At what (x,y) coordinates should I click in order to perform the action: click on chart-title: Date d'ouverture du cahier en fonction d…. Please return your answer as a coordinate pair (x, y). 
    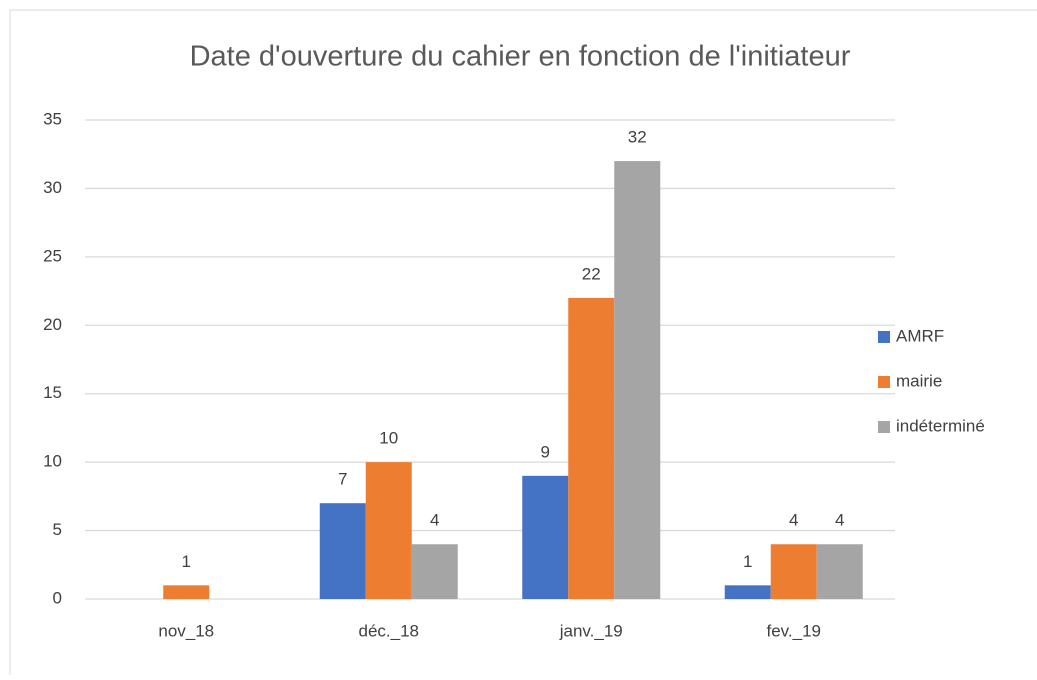
    Looking at the image, I should click on (520, 57).